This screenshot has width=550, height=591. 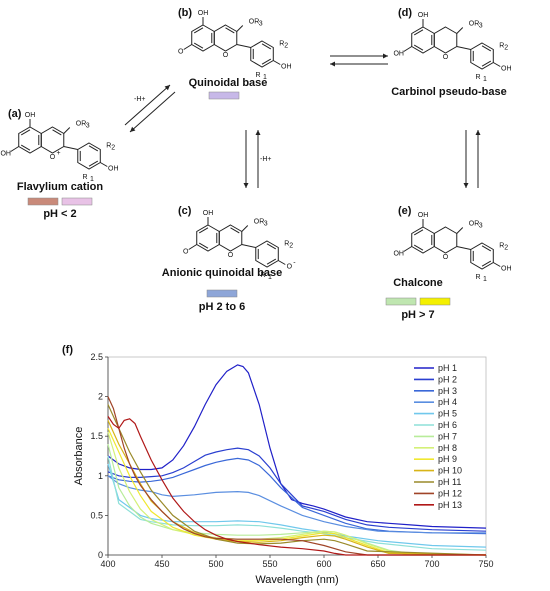 I want to click on arrow-a-to-b, so click(x=147, y=105).